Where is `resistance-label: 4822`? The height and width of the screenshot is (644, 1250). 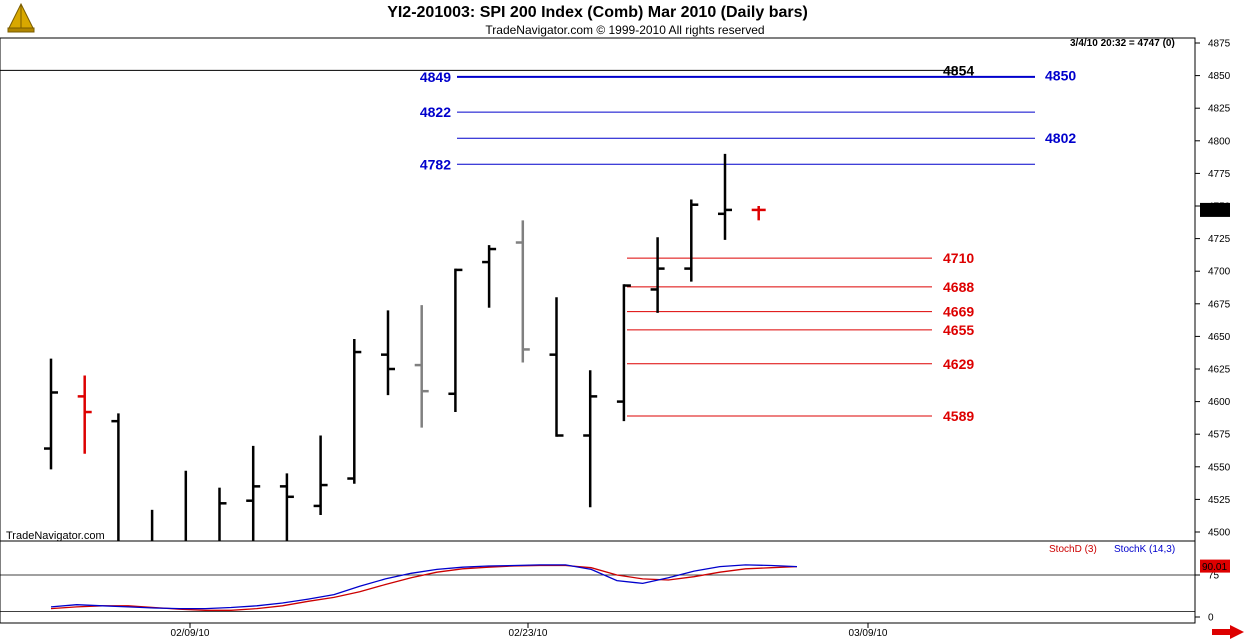 resistance-label: 4822 is located at coordinates (435, 112).